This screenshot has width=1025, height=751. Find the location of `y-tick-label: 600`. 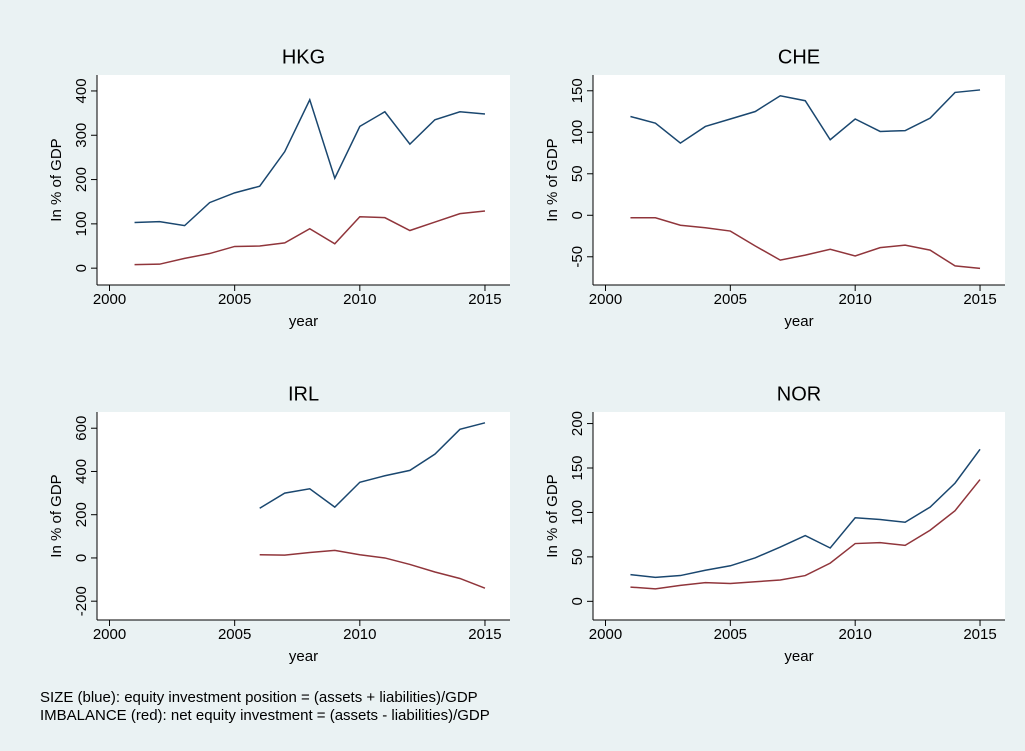

y-tick-label: 600 is located at coordinates (81, 428).